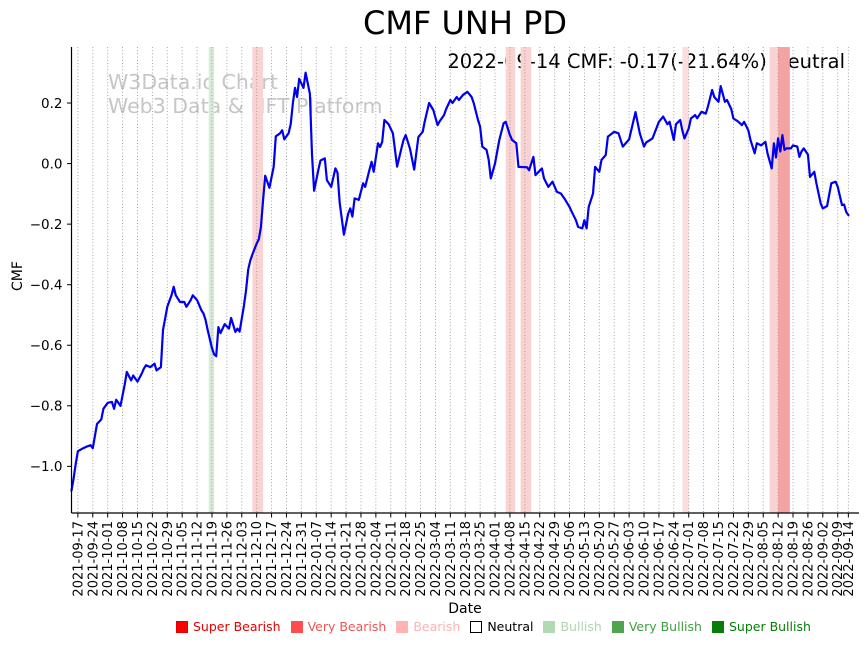 Image resolution: width=867 pixels, height=646 pixels. I want to click on x-tick-label: 2022-06-17, so click(659, 559).